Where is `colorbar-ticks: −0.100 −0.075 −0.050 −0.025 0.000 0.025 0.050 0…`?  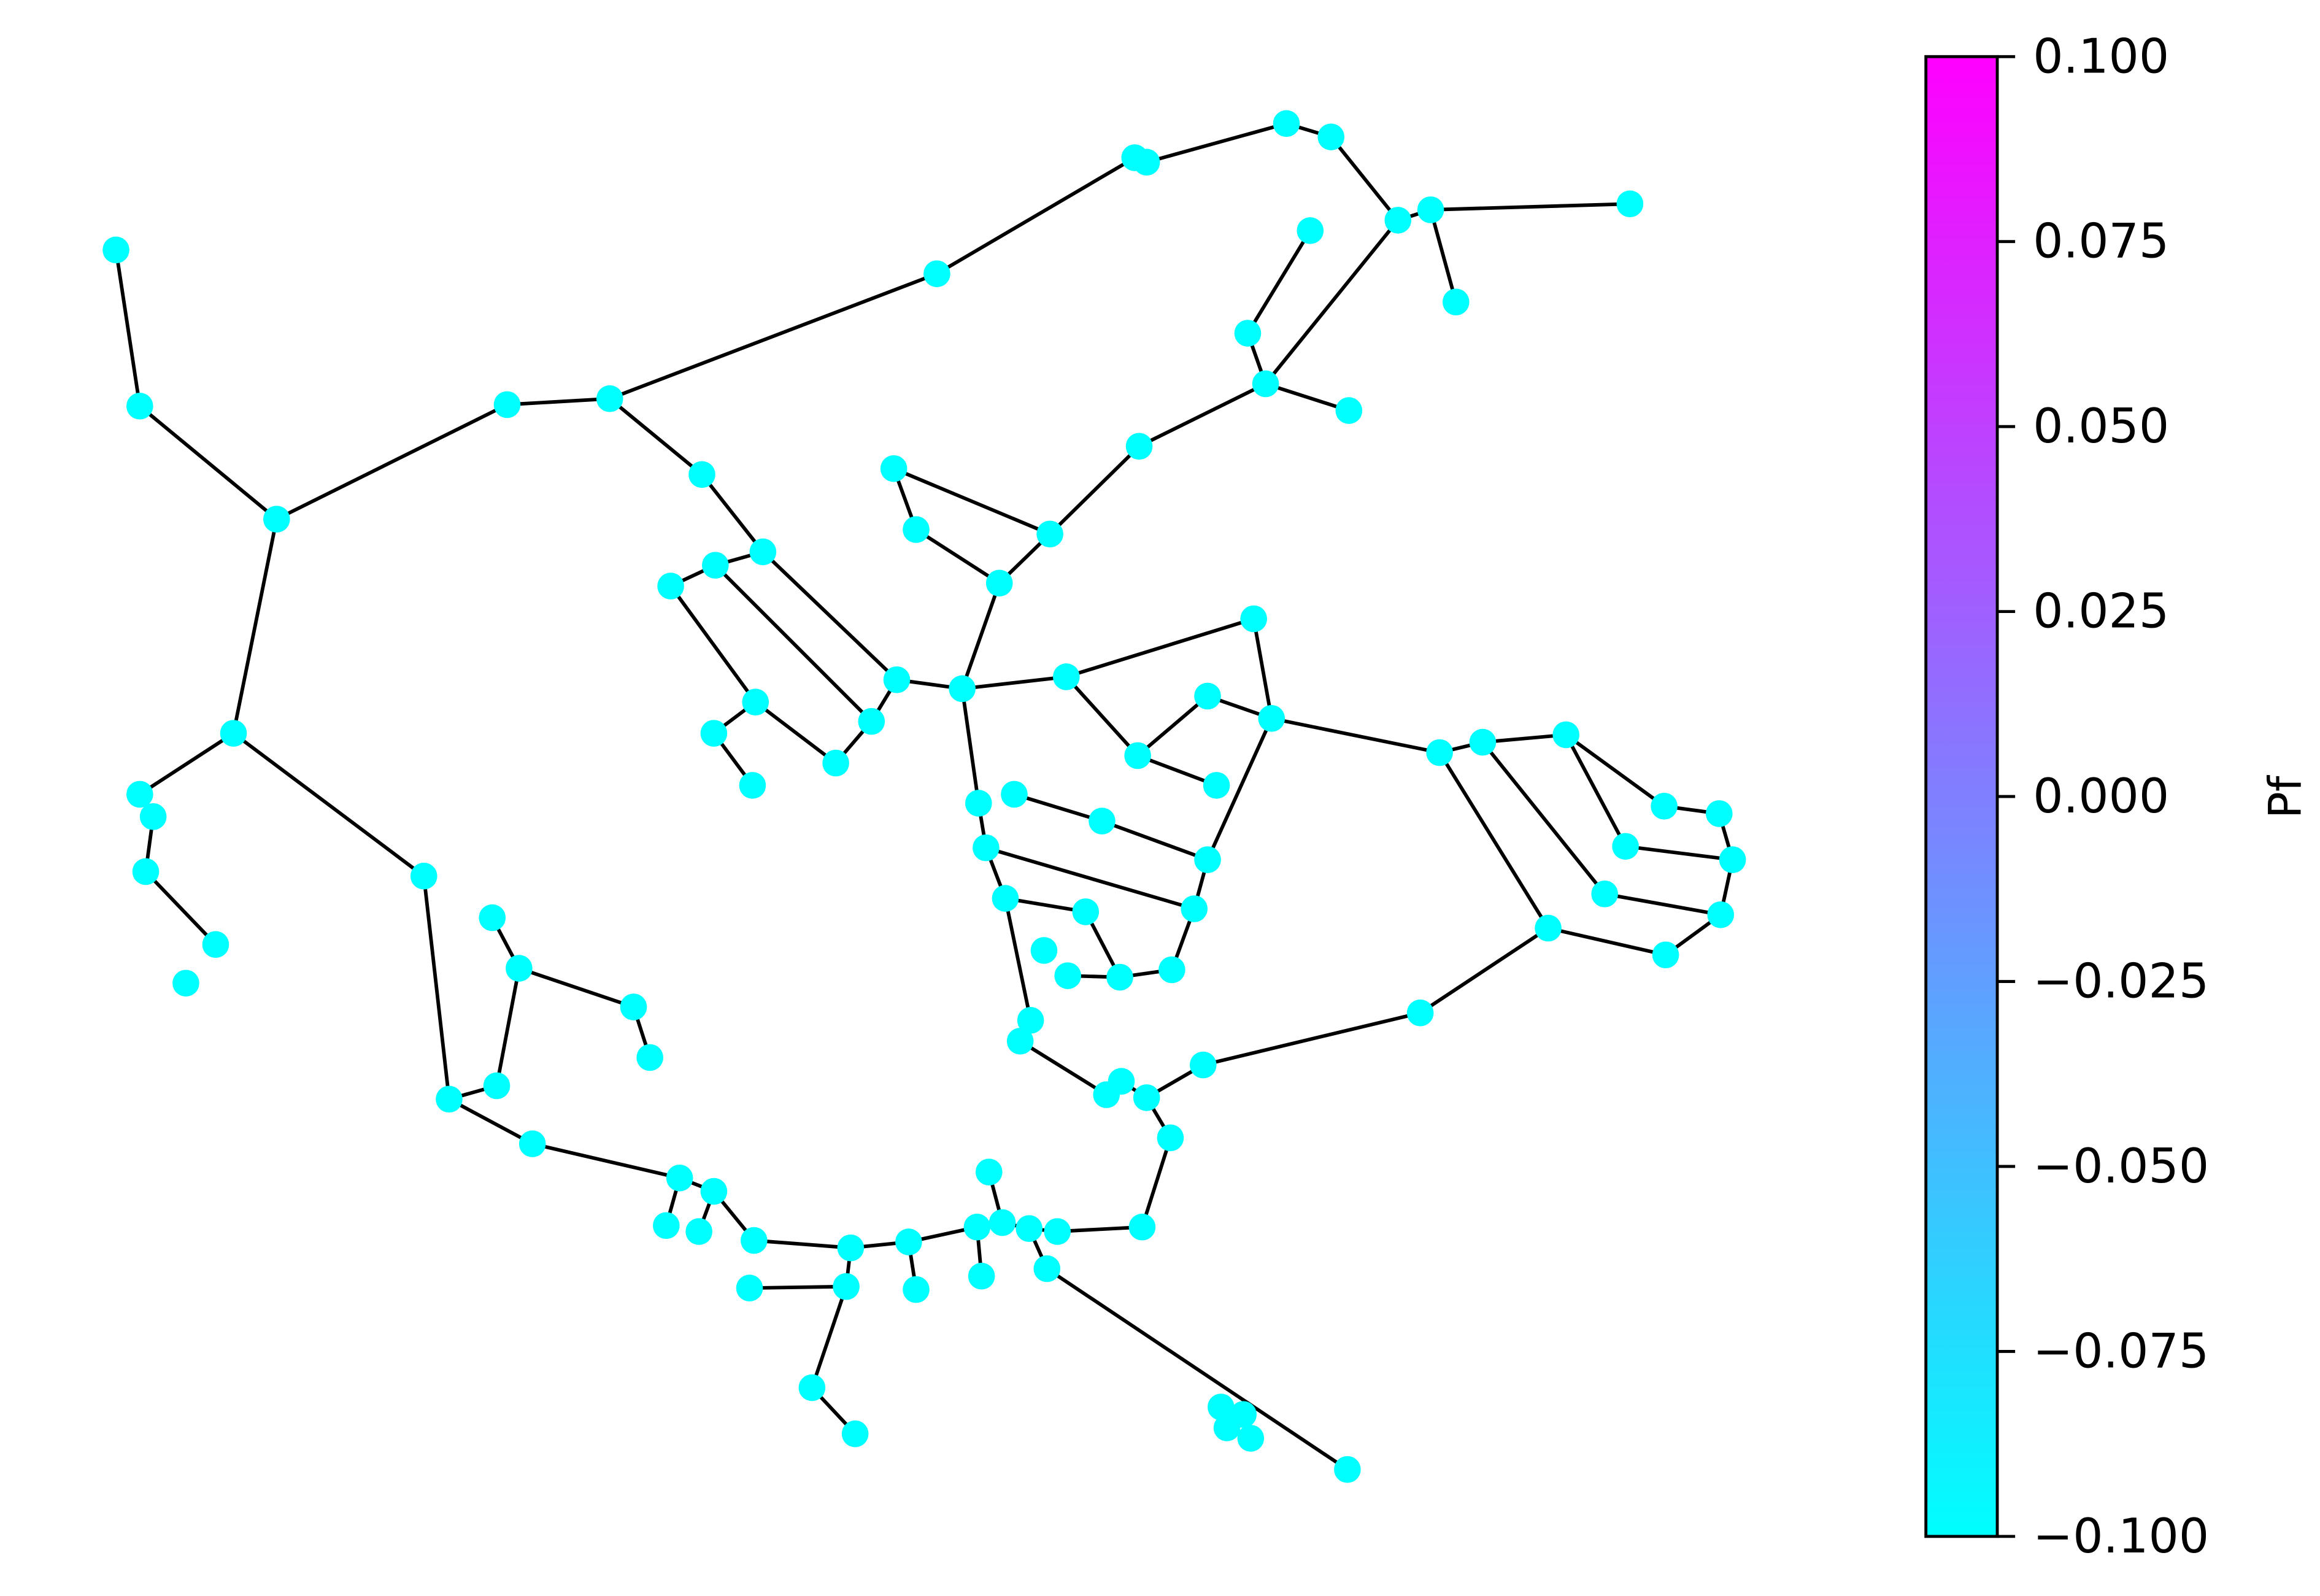 colorbar-ticks: −0.100 −0.075 −0.050 −0.025 0.000 0.025 0.050 0… is located at coordinates (2103, 797).